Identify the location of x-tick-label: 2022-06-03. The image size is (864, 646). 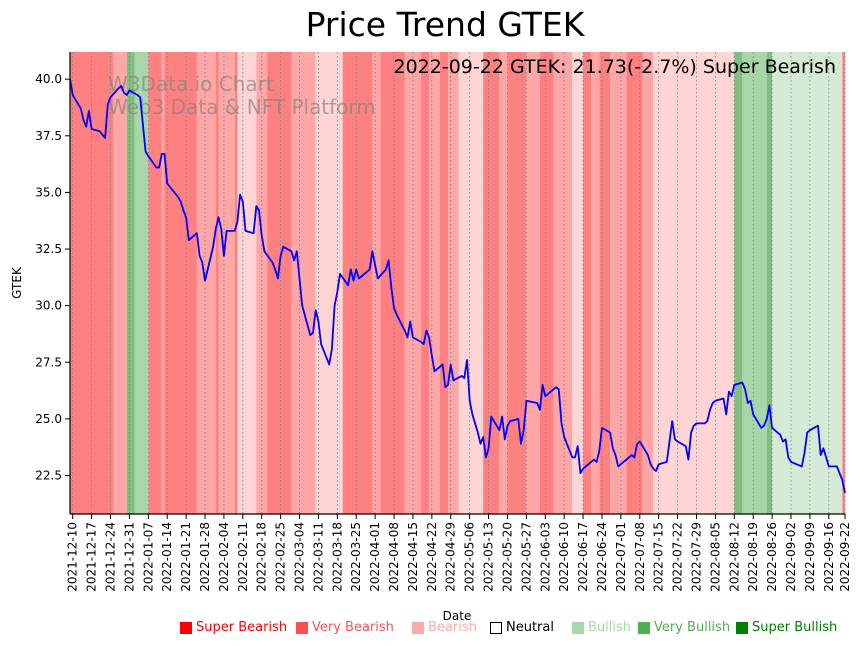
(545, 557).